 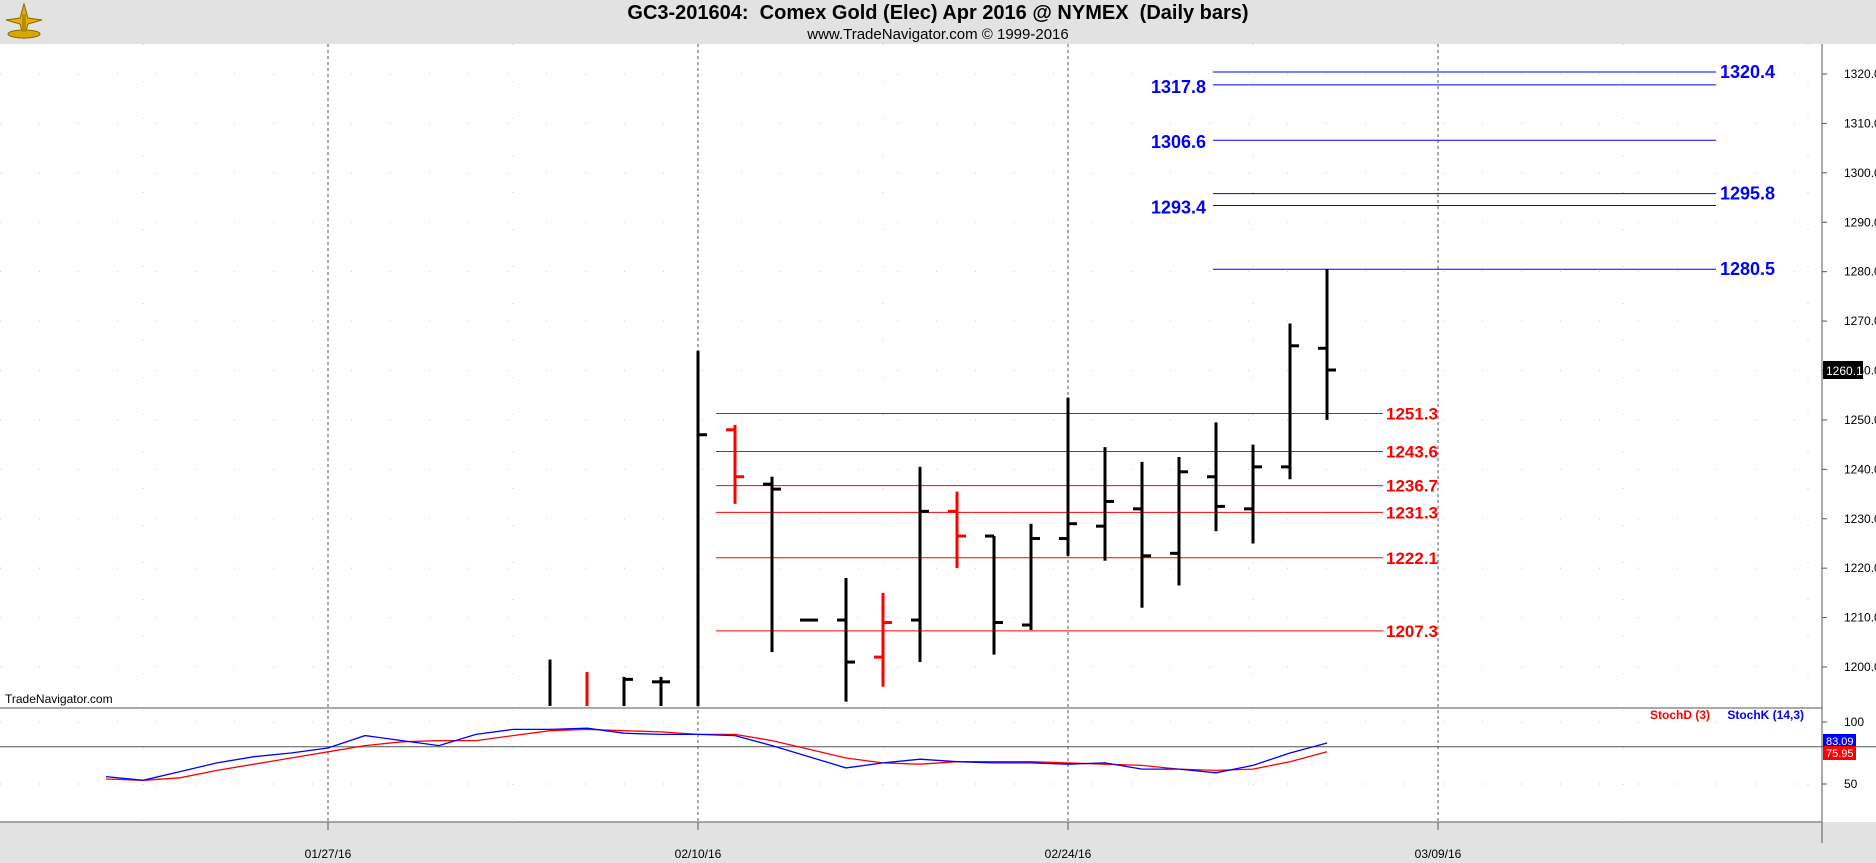 I want to click on stoch-legend-d: StochD (3), so click(x=1680, y=715).